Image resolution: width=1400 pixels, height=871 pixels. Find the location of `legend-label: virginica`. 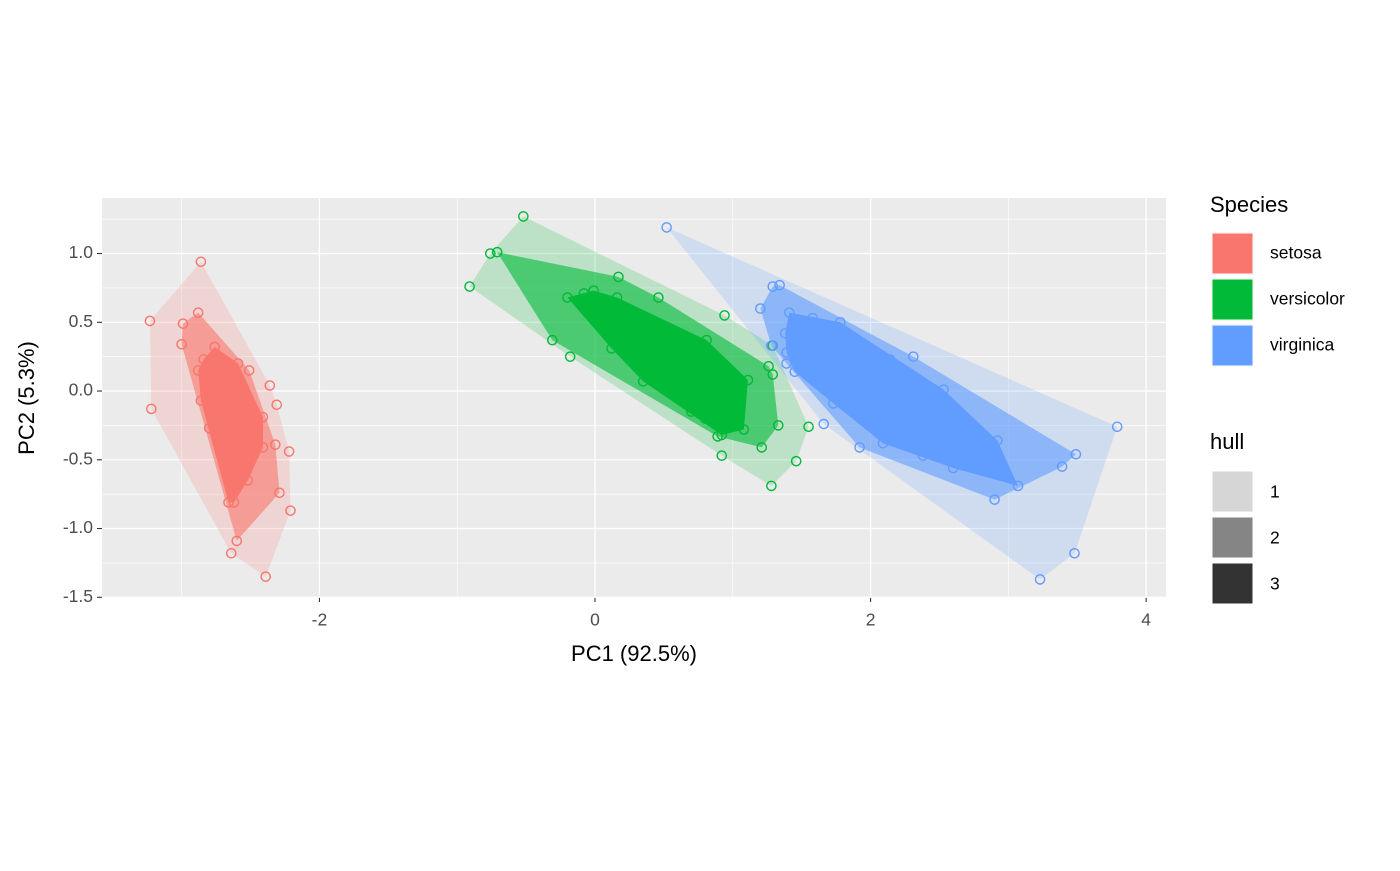

legend-label: virginica is located at coordinates (1302, 345).